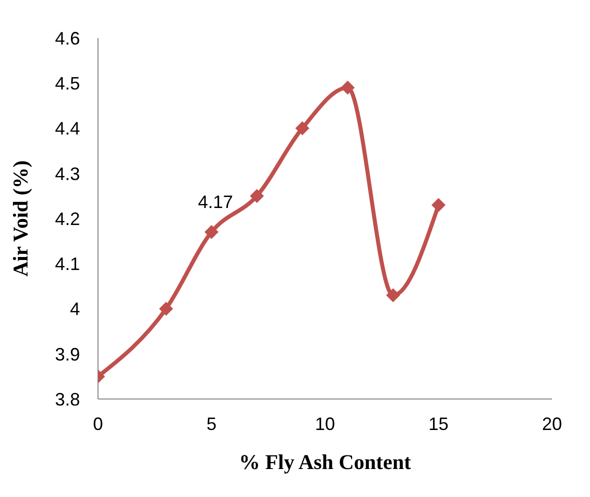 The image size is (590, 497). What do you see at coordinates (75, 309) in the screenshot?
I see `y-tick-label: 4` at bounding box center [75, 309].